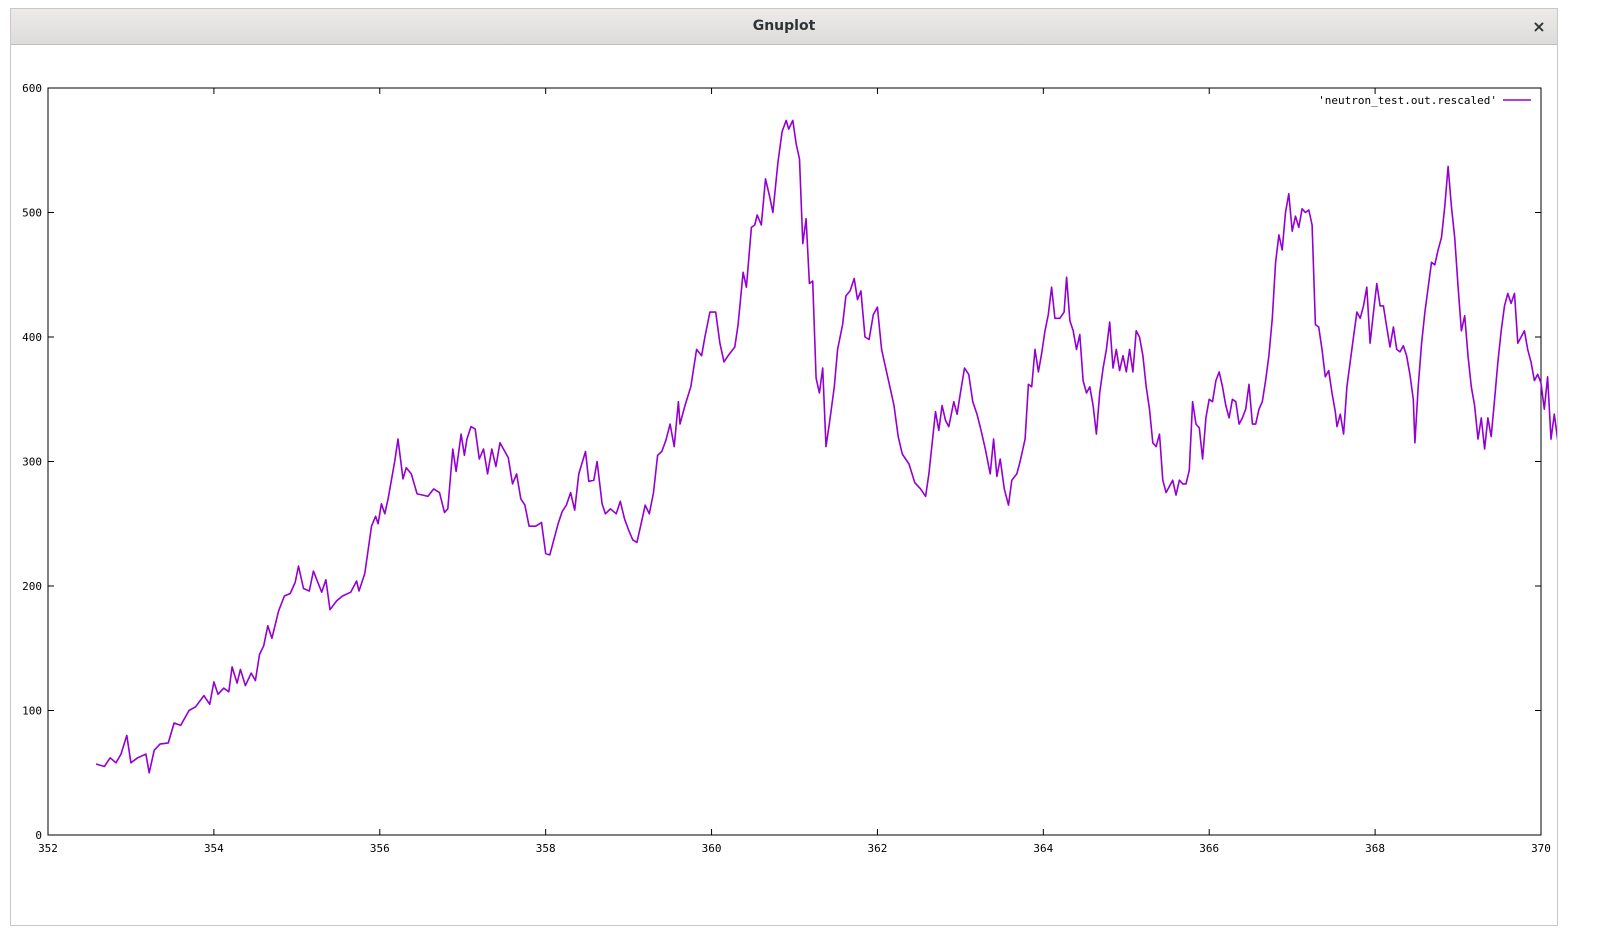 The width and height of the screenshot is (1620, 935). Describe the element at coordinates (878, 848) in the screenshot. I see `x-tick-label: 362` at that location.